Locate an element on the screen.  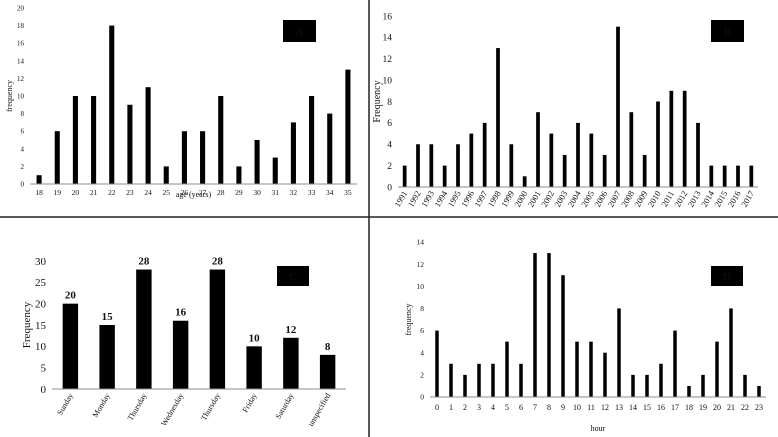
x-tick-label: 15 is located at coordinates (647, 407).